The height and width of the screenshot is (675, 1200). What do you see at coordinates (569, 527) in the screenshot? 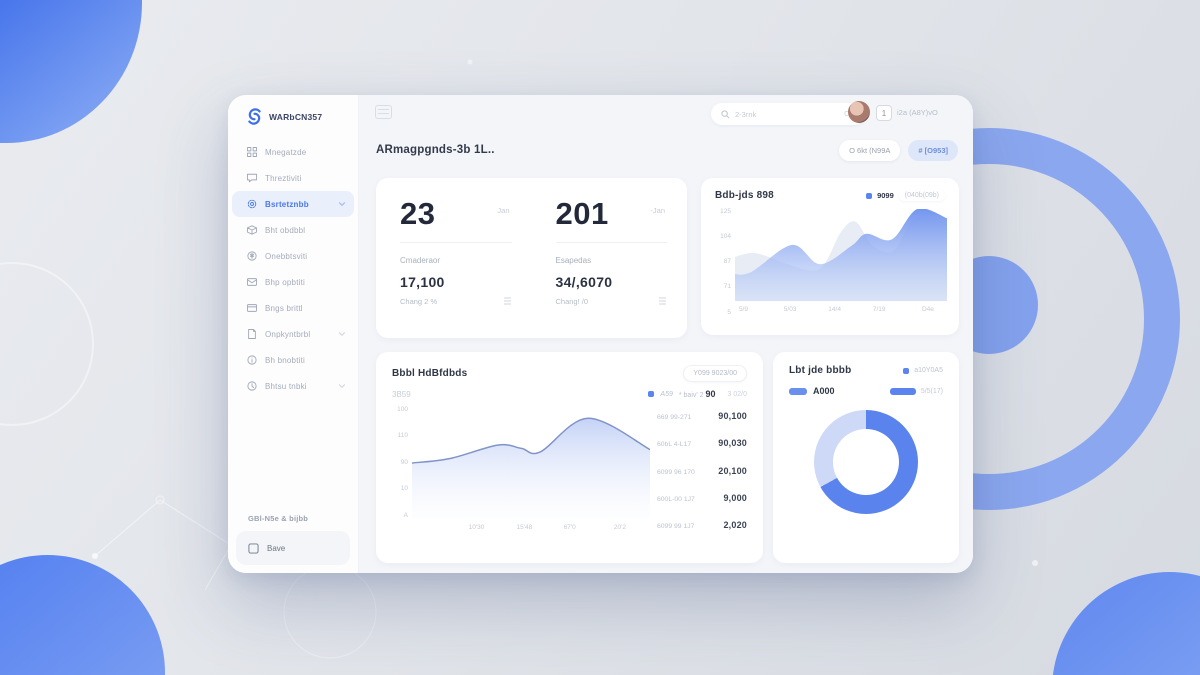
I see `axis-tick-label: 67'0` at bounding box center [569, 527].